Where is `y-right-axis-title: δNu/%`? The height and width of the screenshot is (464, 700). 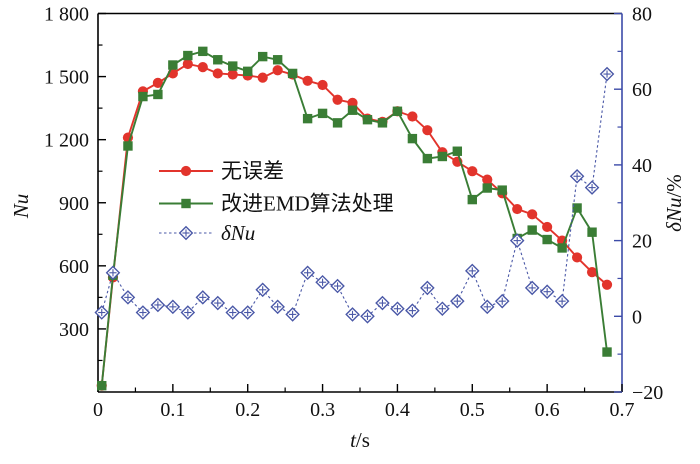 y-right-axis-title: δNu/% is located at coordinates (674, 203).